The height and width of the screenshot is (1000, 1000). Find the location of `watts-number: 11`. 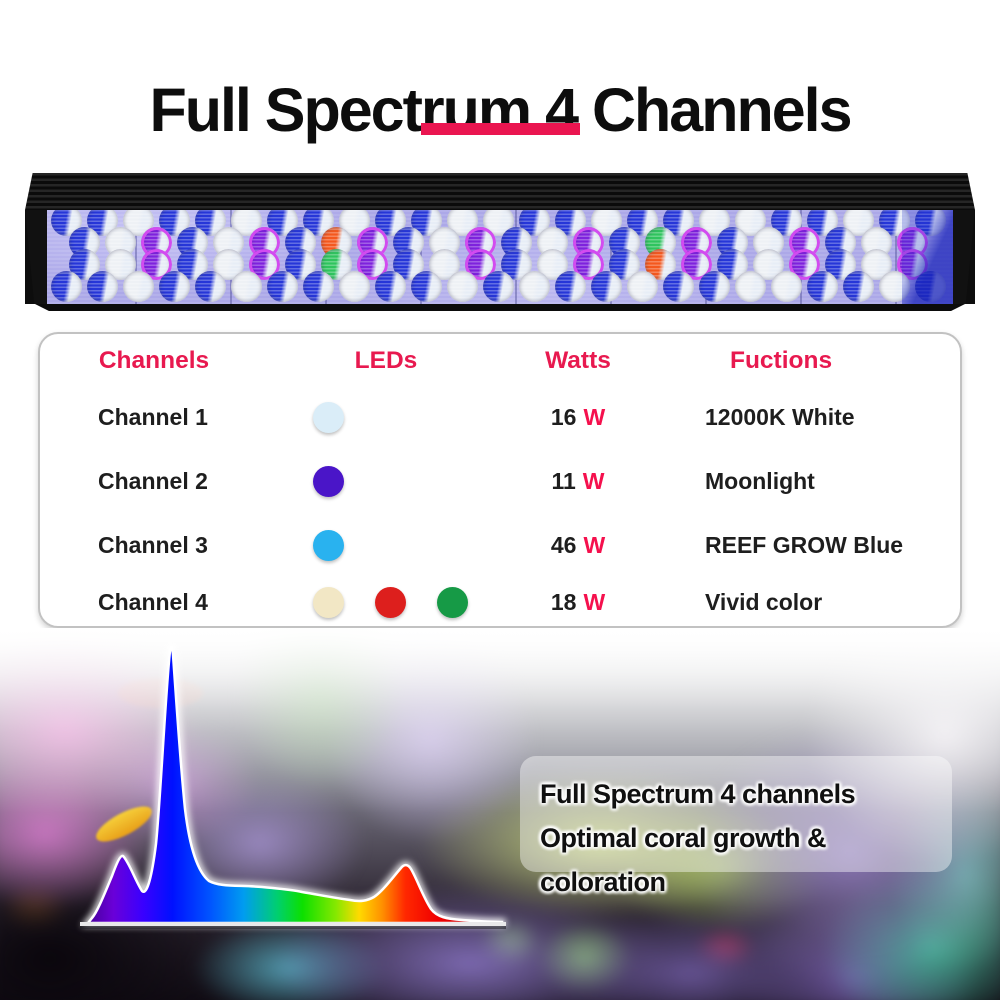

watts-number: 11 is located at coordinates (563, 480).